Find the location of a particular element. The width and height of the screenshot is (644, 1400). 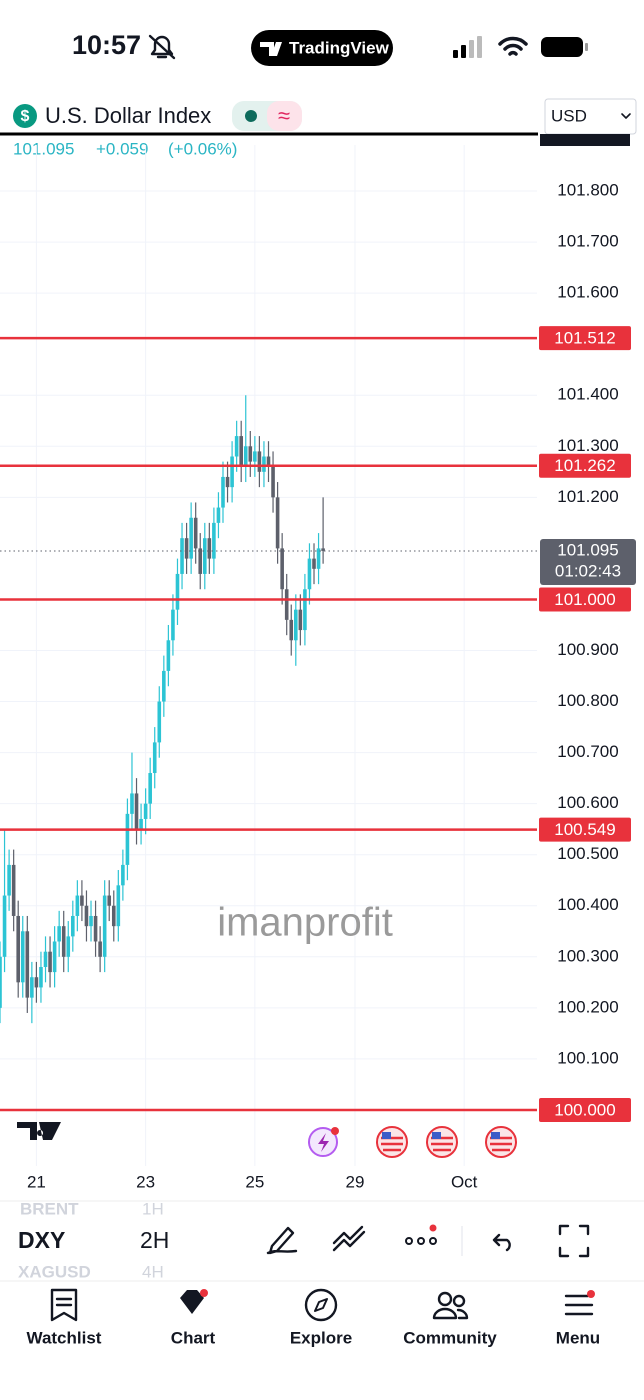

symbol-icon is located at coordinates (25, 116).